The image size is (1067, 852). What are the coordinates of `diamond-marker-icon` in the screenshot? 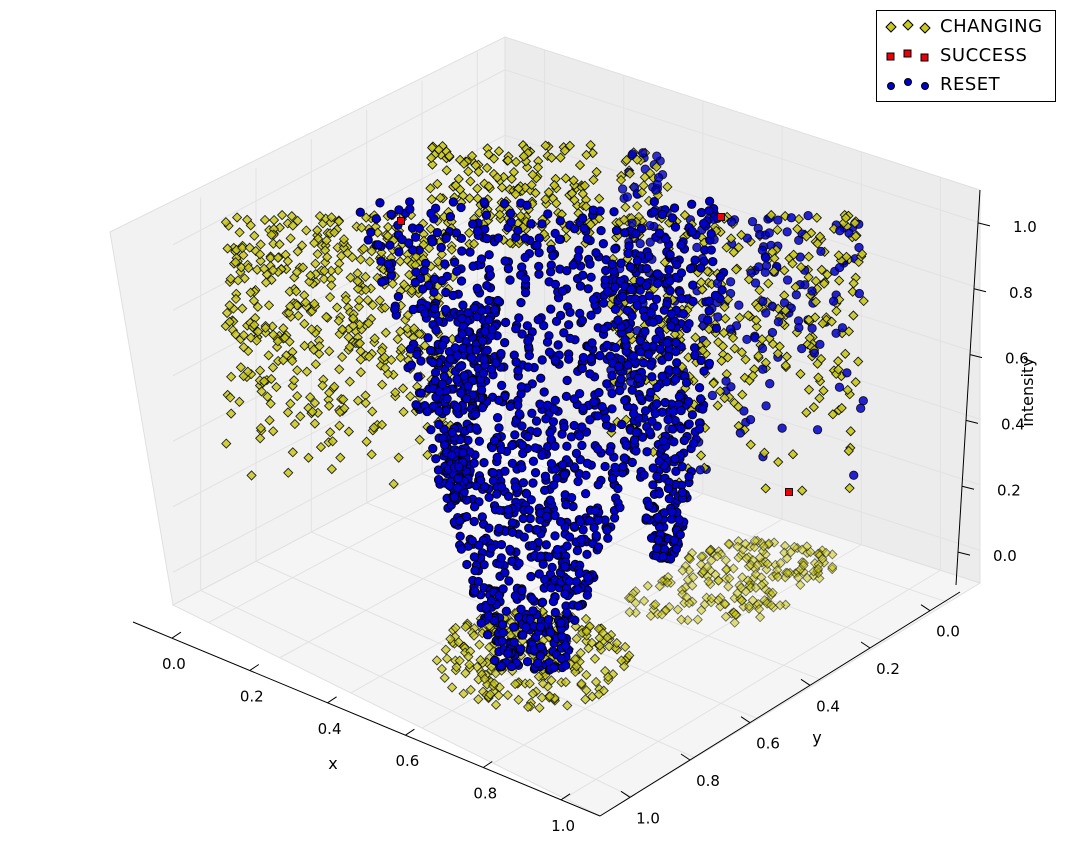 It's located at (908, 26).